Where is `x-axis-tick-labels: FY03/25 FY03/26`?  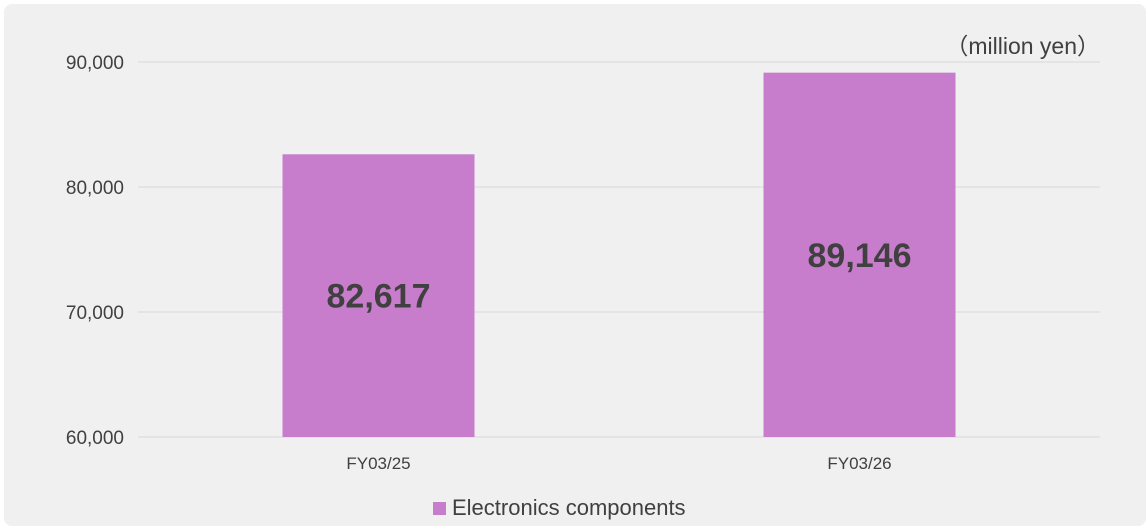 x-axis-tick-labels: FY03/25 FY03/26 is located at coordinates (618, 463).